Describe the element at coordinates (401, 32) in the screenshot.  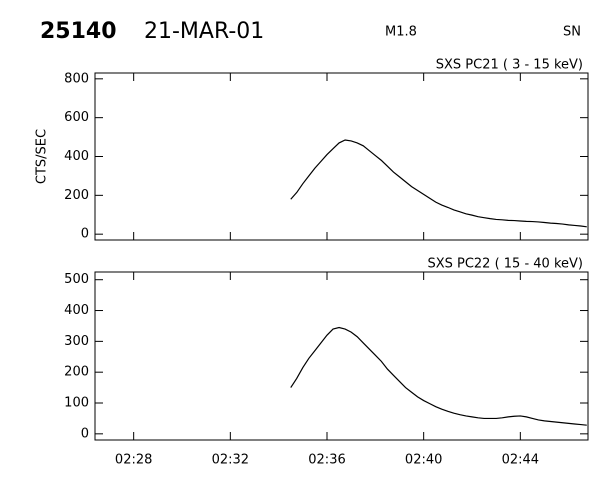
I see `flare-class: M1.8` at that location.